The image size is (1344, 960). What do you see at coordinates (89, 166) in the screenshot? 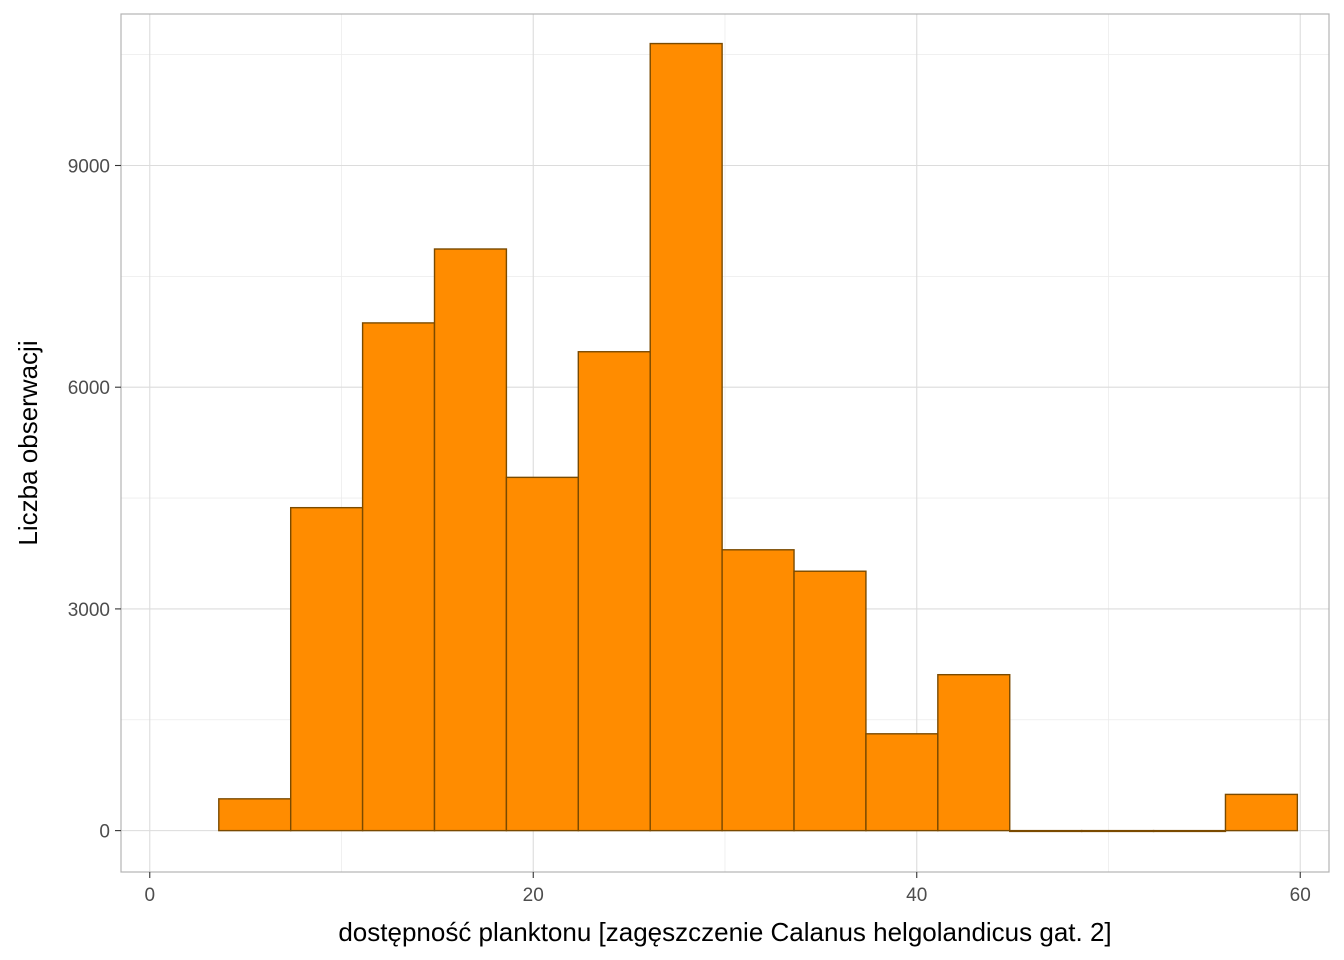
I see `y-tick-label: 9000` at bounding box center [89, 166].